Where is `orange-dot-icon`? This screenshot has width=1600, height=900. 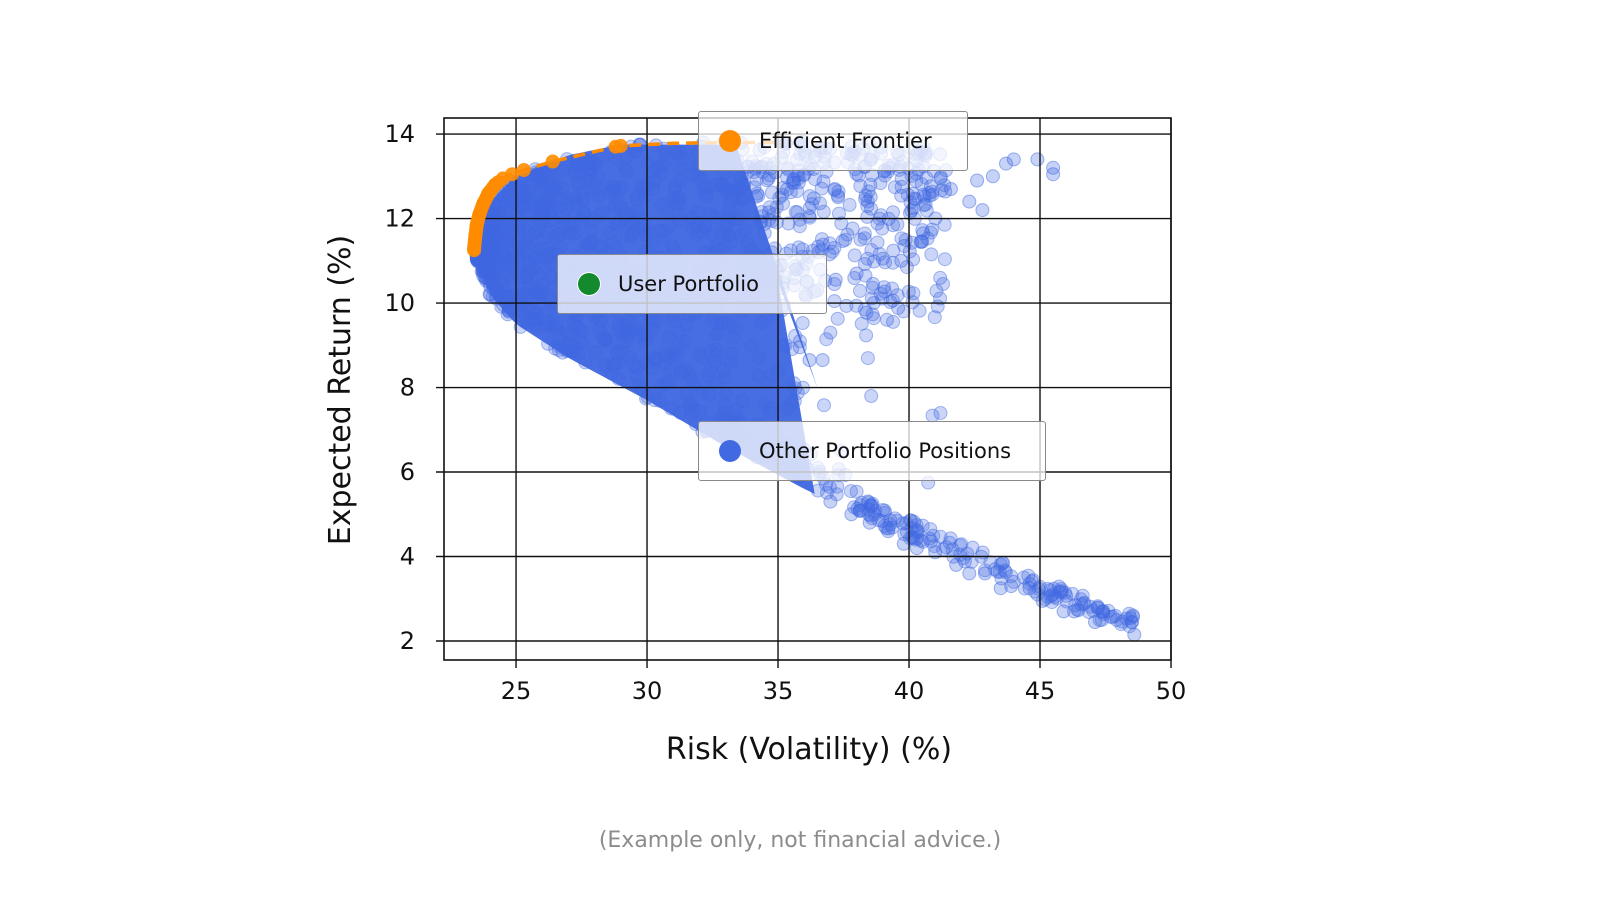 orange-dot-icon is located at coordinates (730, 141).